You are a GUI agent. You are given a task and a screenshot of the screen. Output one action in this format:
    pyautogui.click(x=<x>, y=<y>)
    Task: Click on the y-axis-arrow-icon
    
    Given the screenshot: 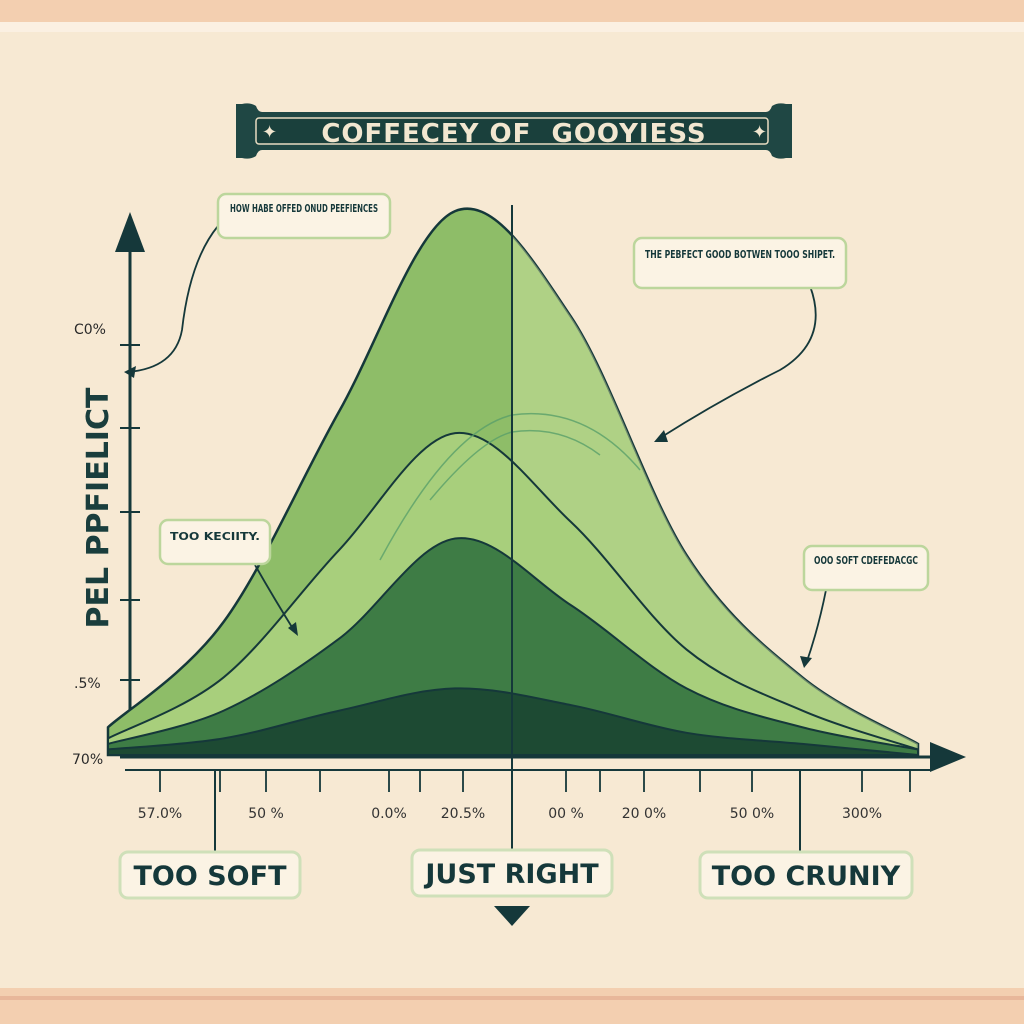 What is the action you would take?
    pyautogui.click(x=130, y=232)
    